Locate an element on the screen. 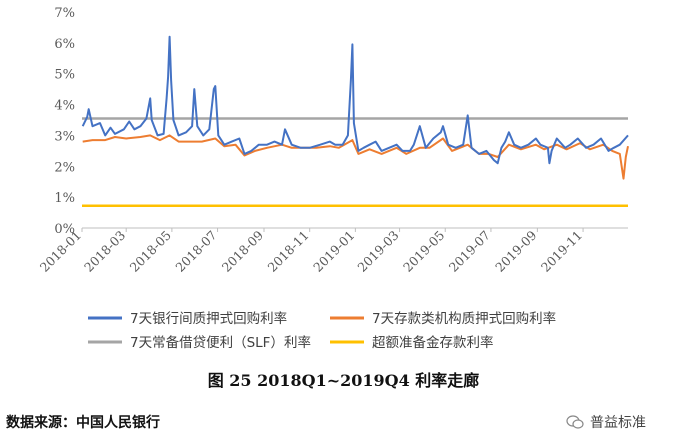 This screenshot has width=687, height=444. y-tick-label-2: 2% is located at coordinates (64, 167).